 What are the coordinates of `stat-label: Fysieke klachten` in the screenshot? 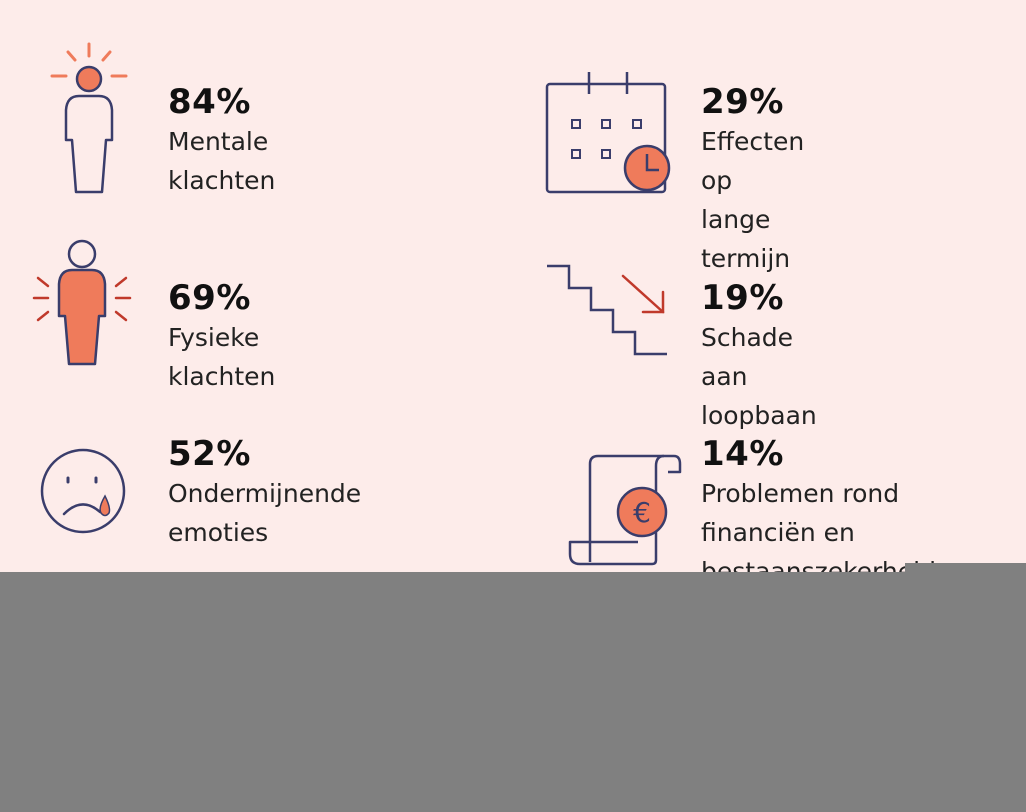 It's located at (222, 357).